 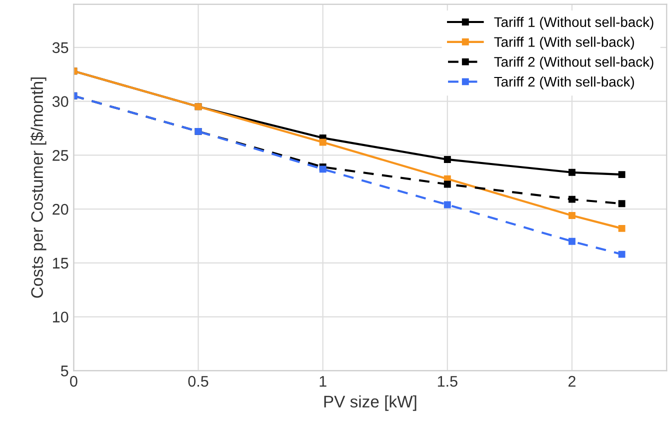 I want to click on y-axis-title: Costs per Costumer [$/month], so click(x=38, y=188).